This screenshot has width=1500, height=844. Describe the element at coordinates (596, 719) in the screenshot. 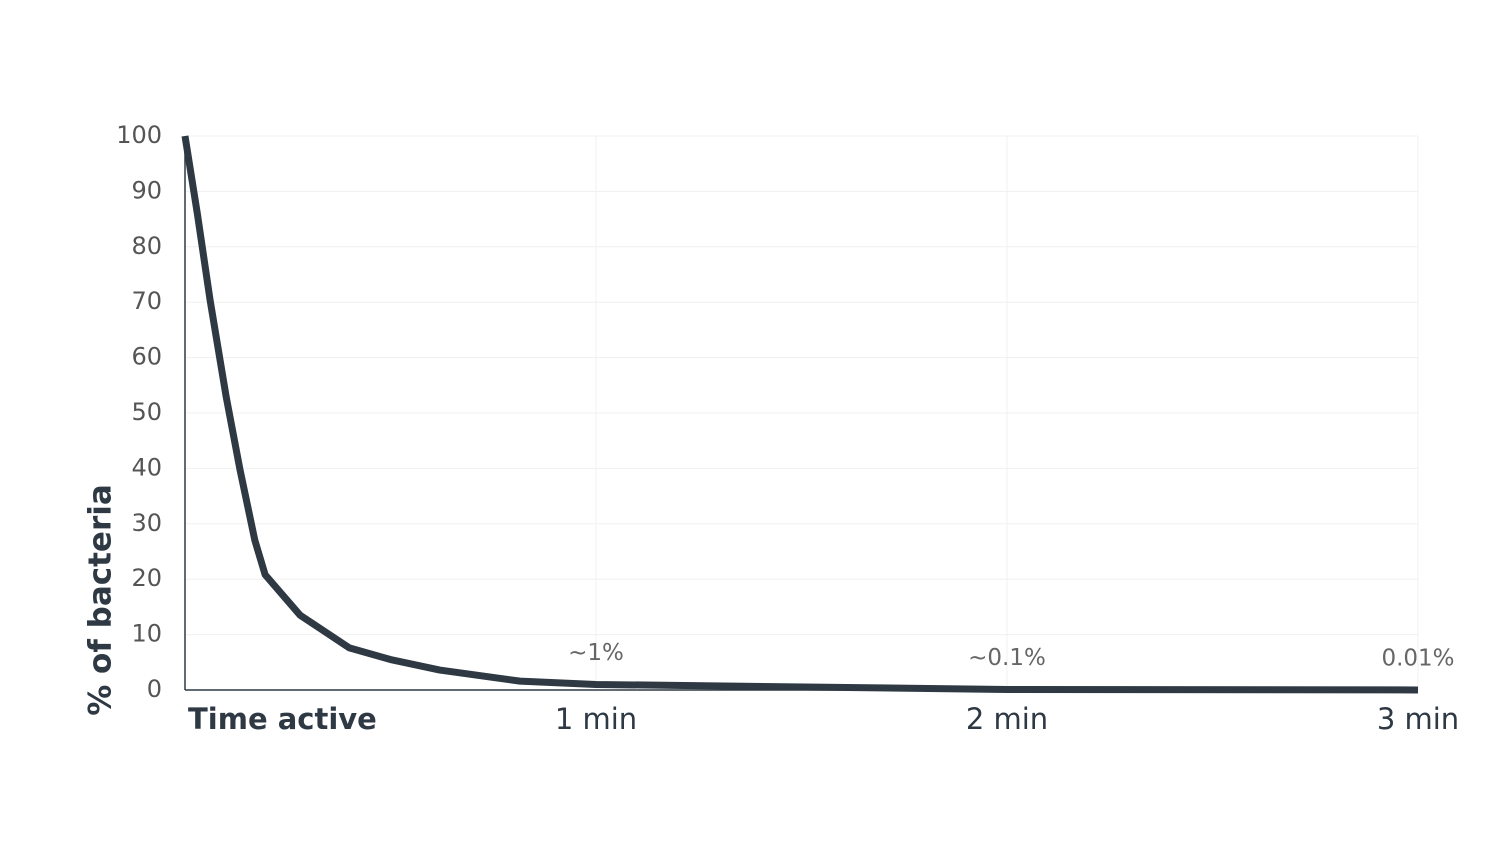

I see `x-tick-label: 1 min` at that location.